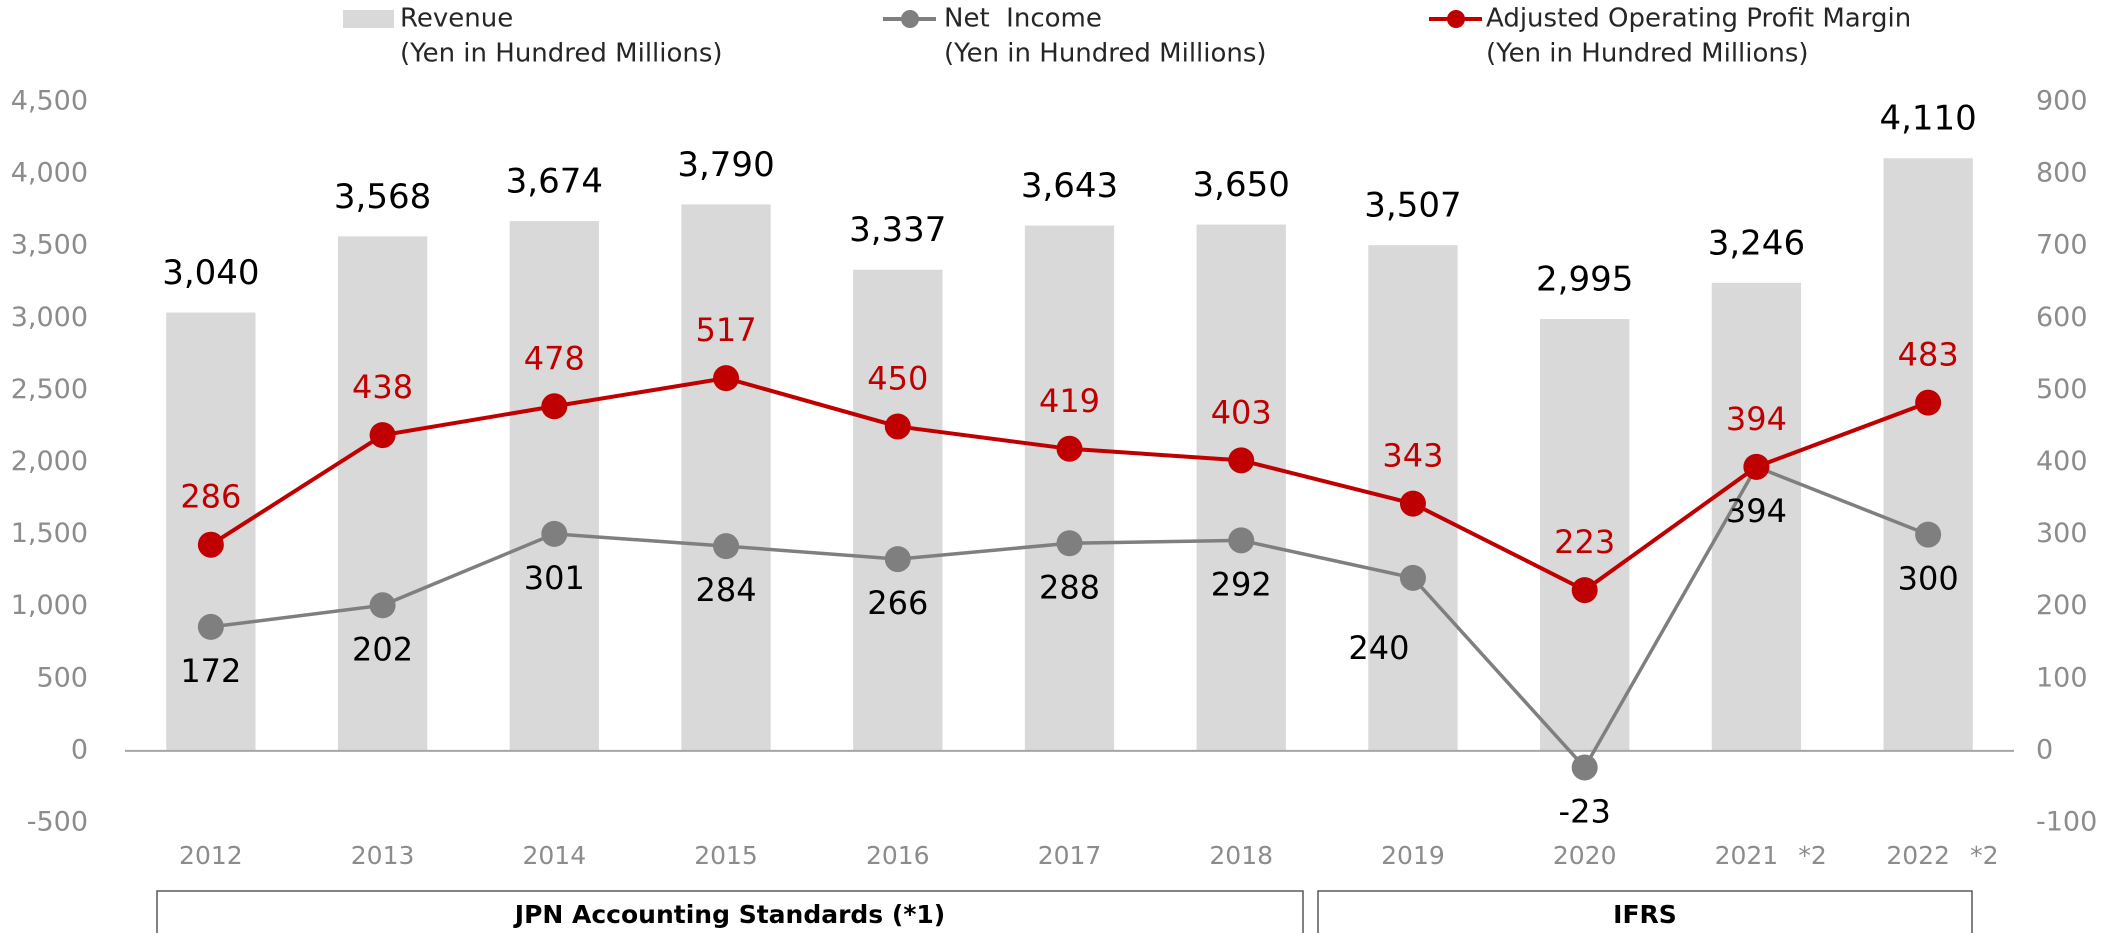  What do you see at coordinates (49, 101) in the screenshot?
I see `y-tick-label: 4,500` at bounding box center [49, 101].